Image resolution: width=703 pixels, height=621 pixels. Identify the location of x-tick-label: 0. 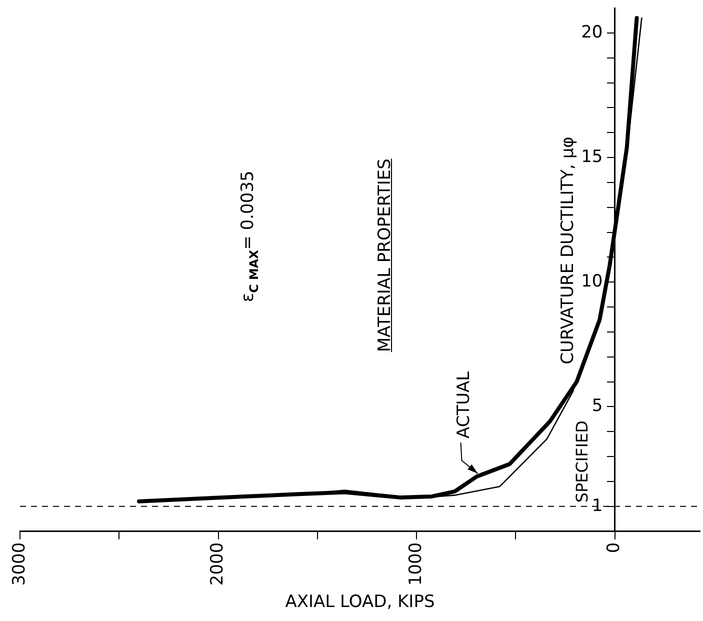
(614, 548).